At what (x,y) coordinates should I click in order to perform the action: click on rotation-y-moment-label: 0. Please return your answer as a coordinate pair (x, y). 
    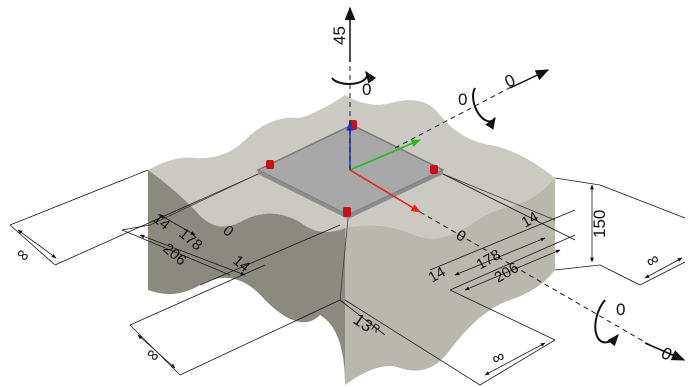
    Looking at the image, I should click on (462, 99).